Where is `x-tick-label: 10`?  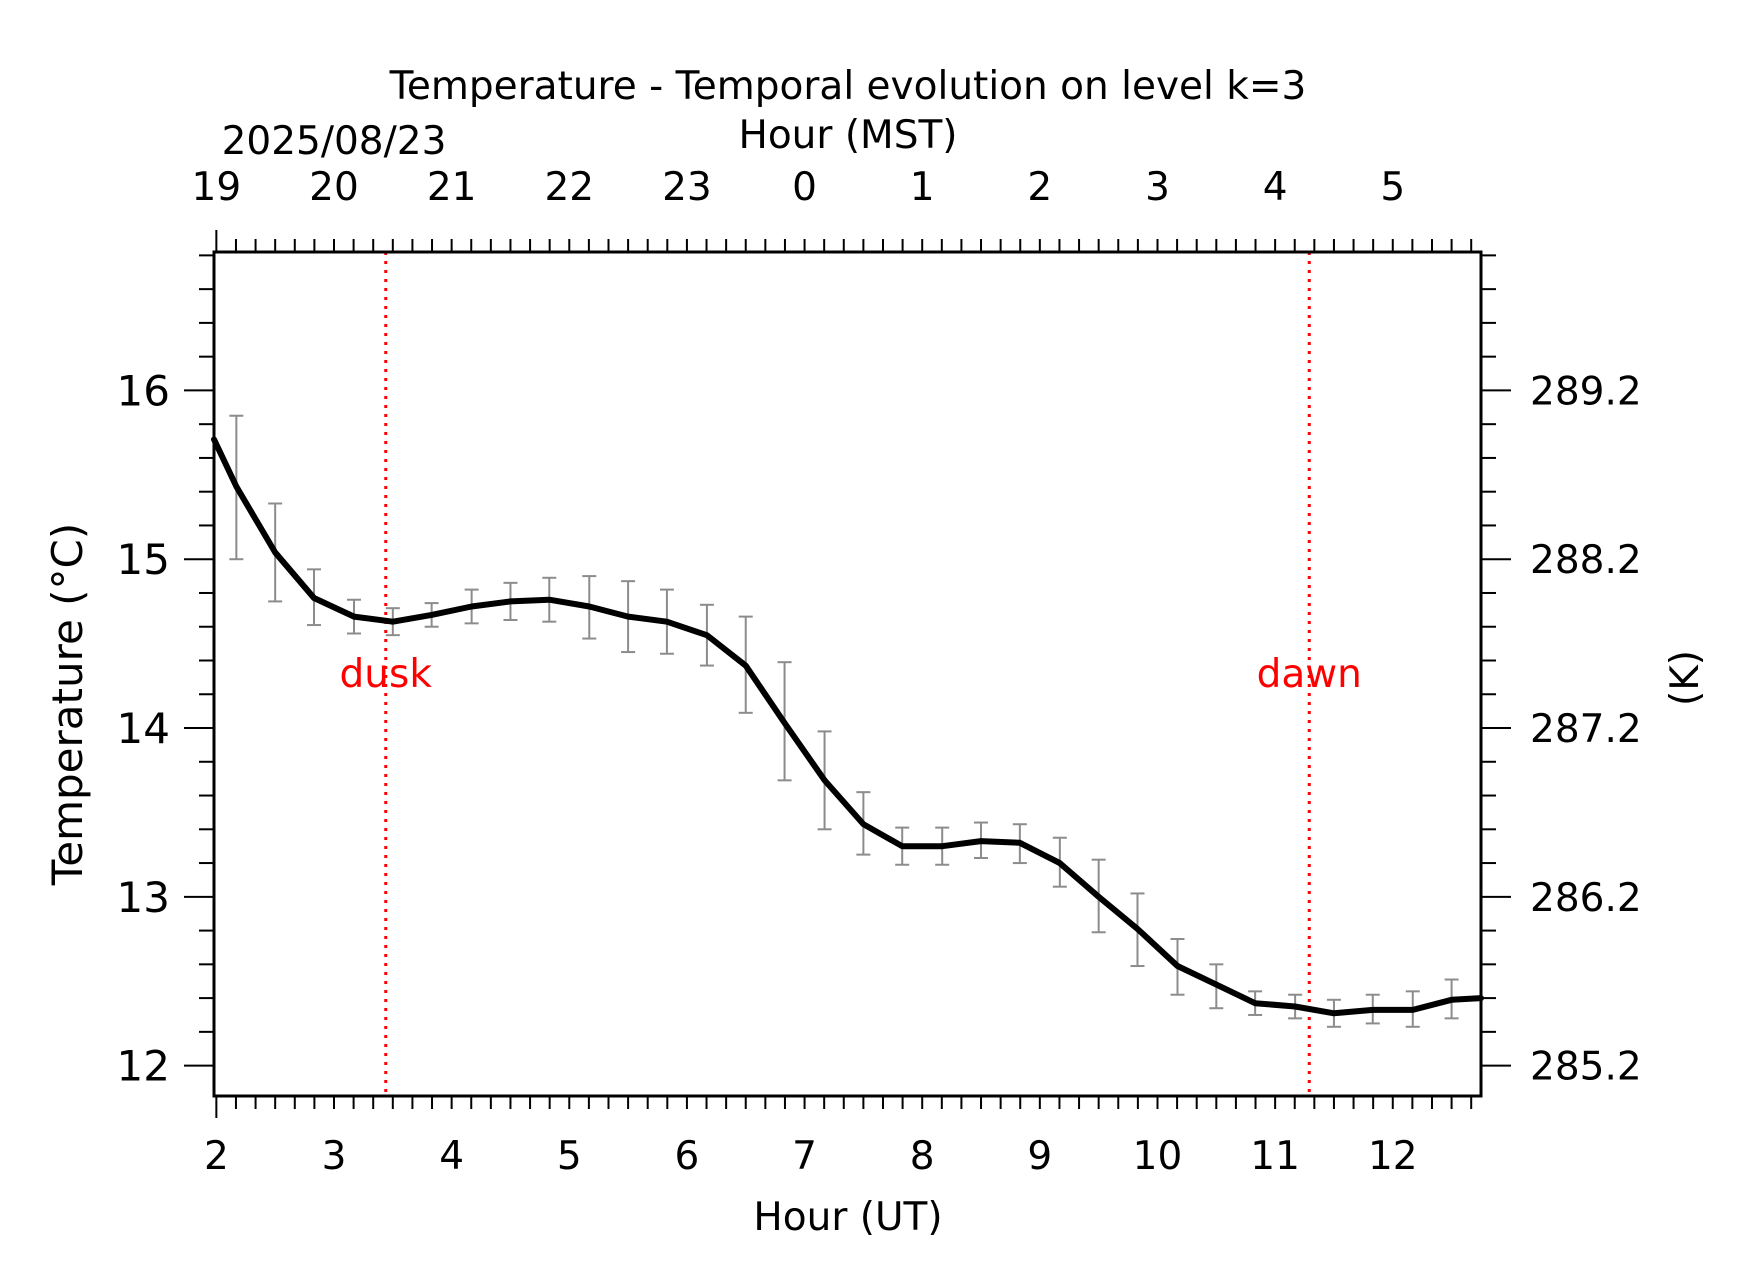 x-tick-label: 10 is located at coordinates (1158, 1156).